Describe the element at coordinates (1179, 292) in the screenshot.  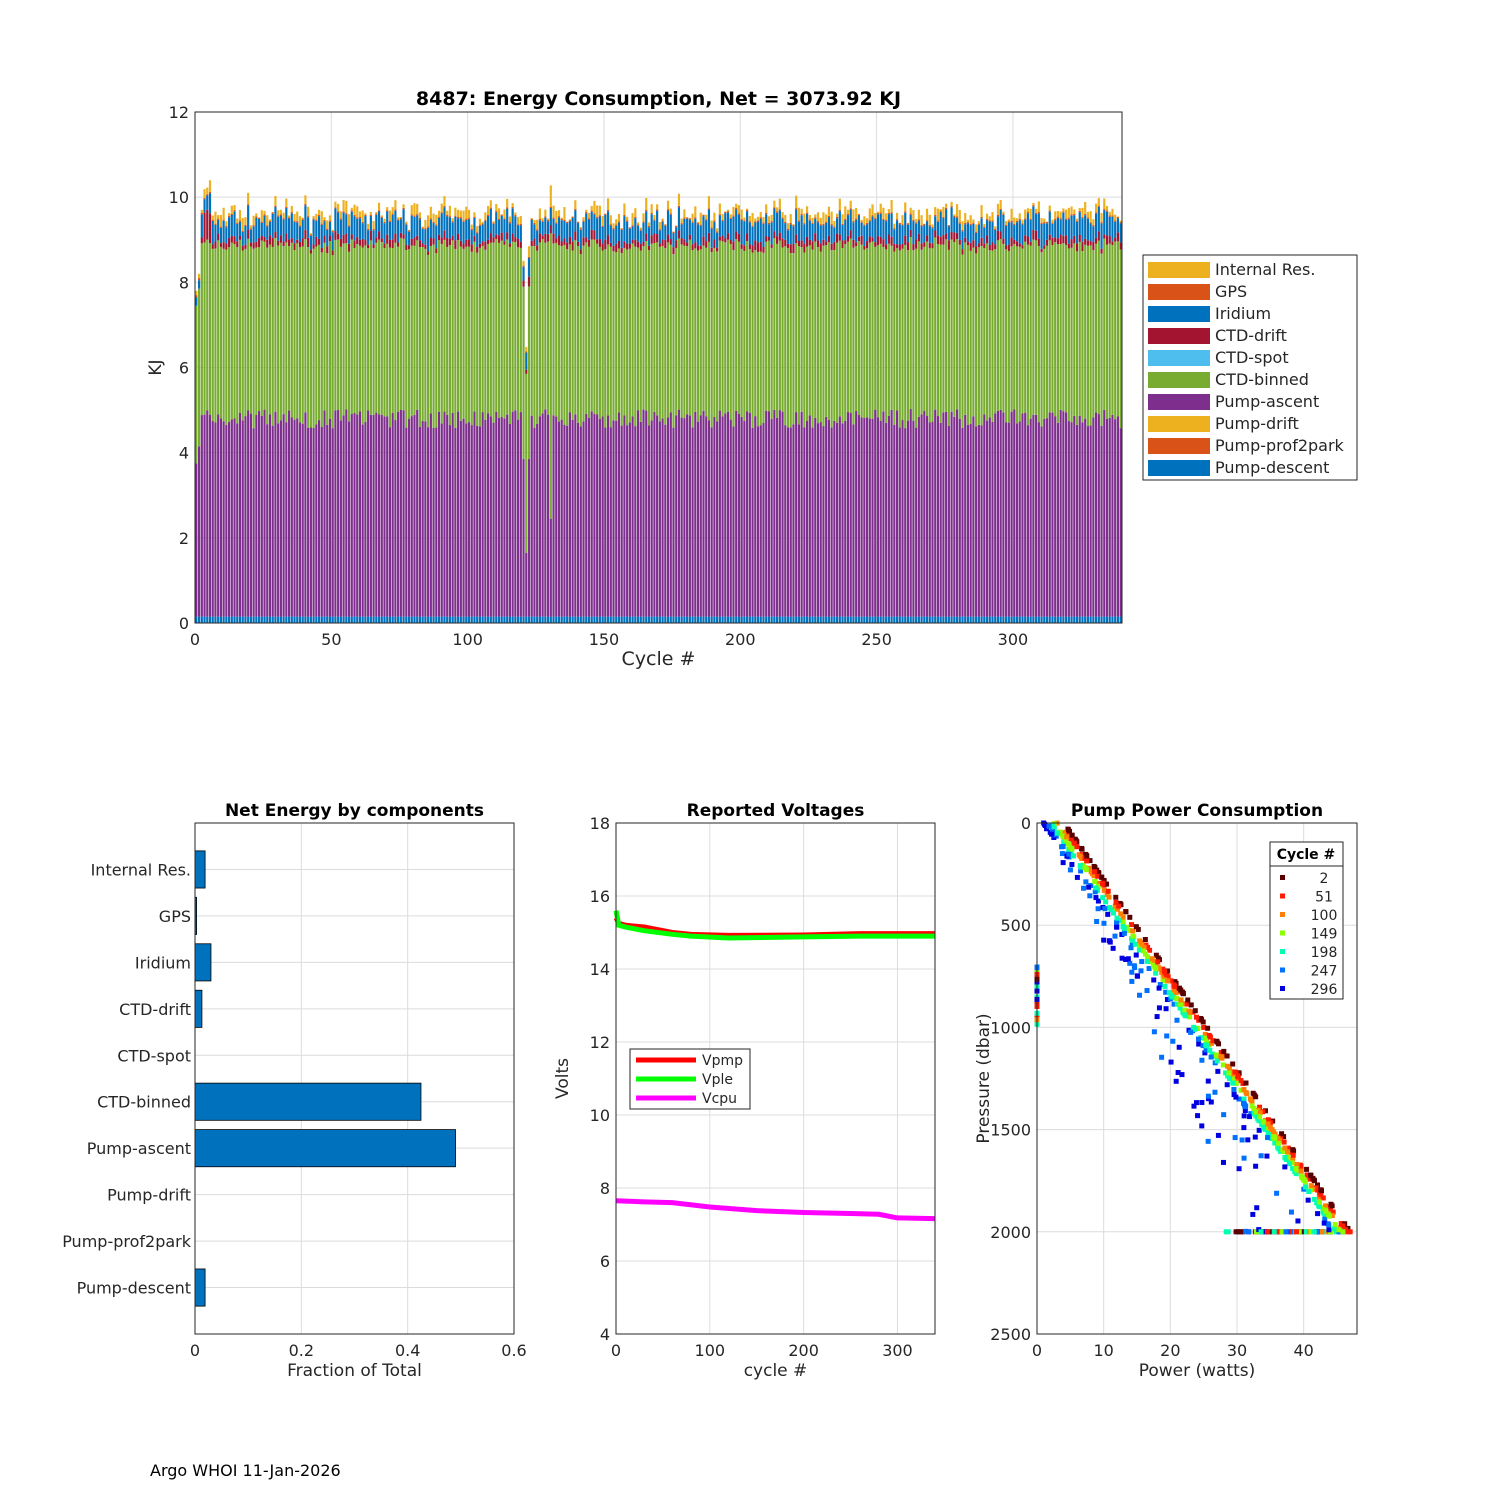
I see `legend-swatch` at that location.